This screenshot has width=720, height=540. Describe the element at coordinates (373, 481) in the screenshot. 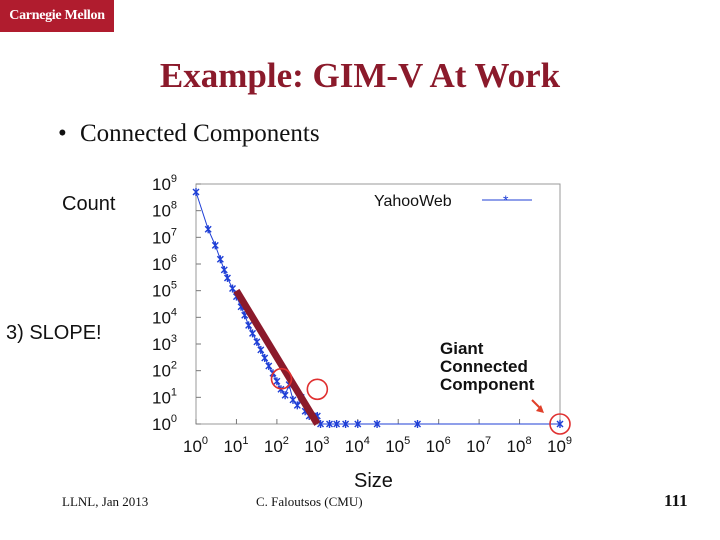

I see `x-axis-label: Size` at that location.